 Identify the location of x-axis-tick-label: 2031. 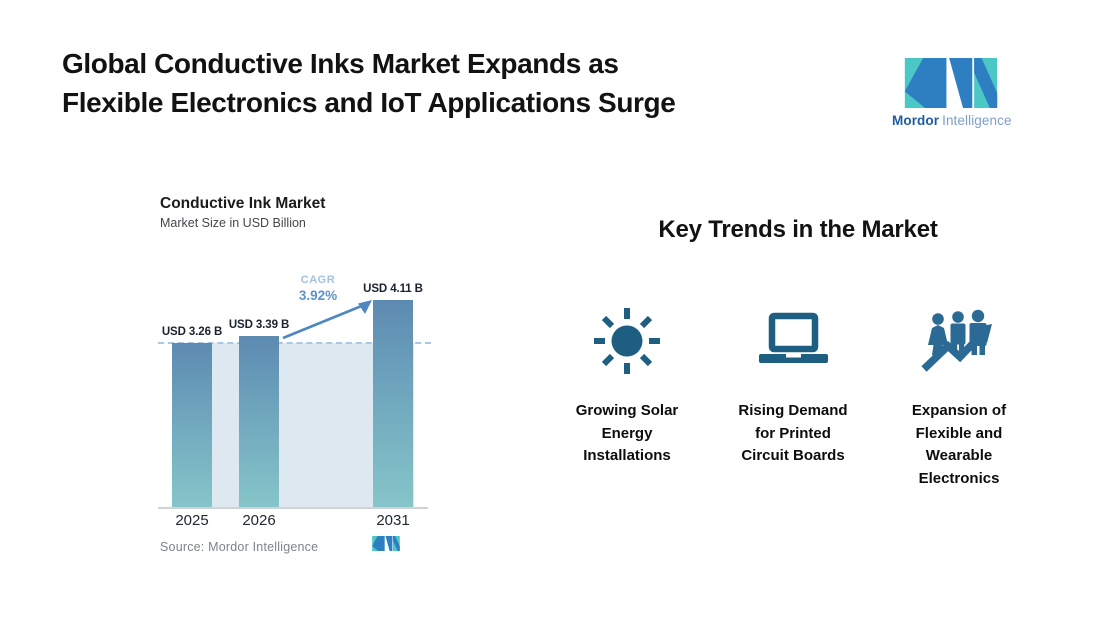
(393, 520).